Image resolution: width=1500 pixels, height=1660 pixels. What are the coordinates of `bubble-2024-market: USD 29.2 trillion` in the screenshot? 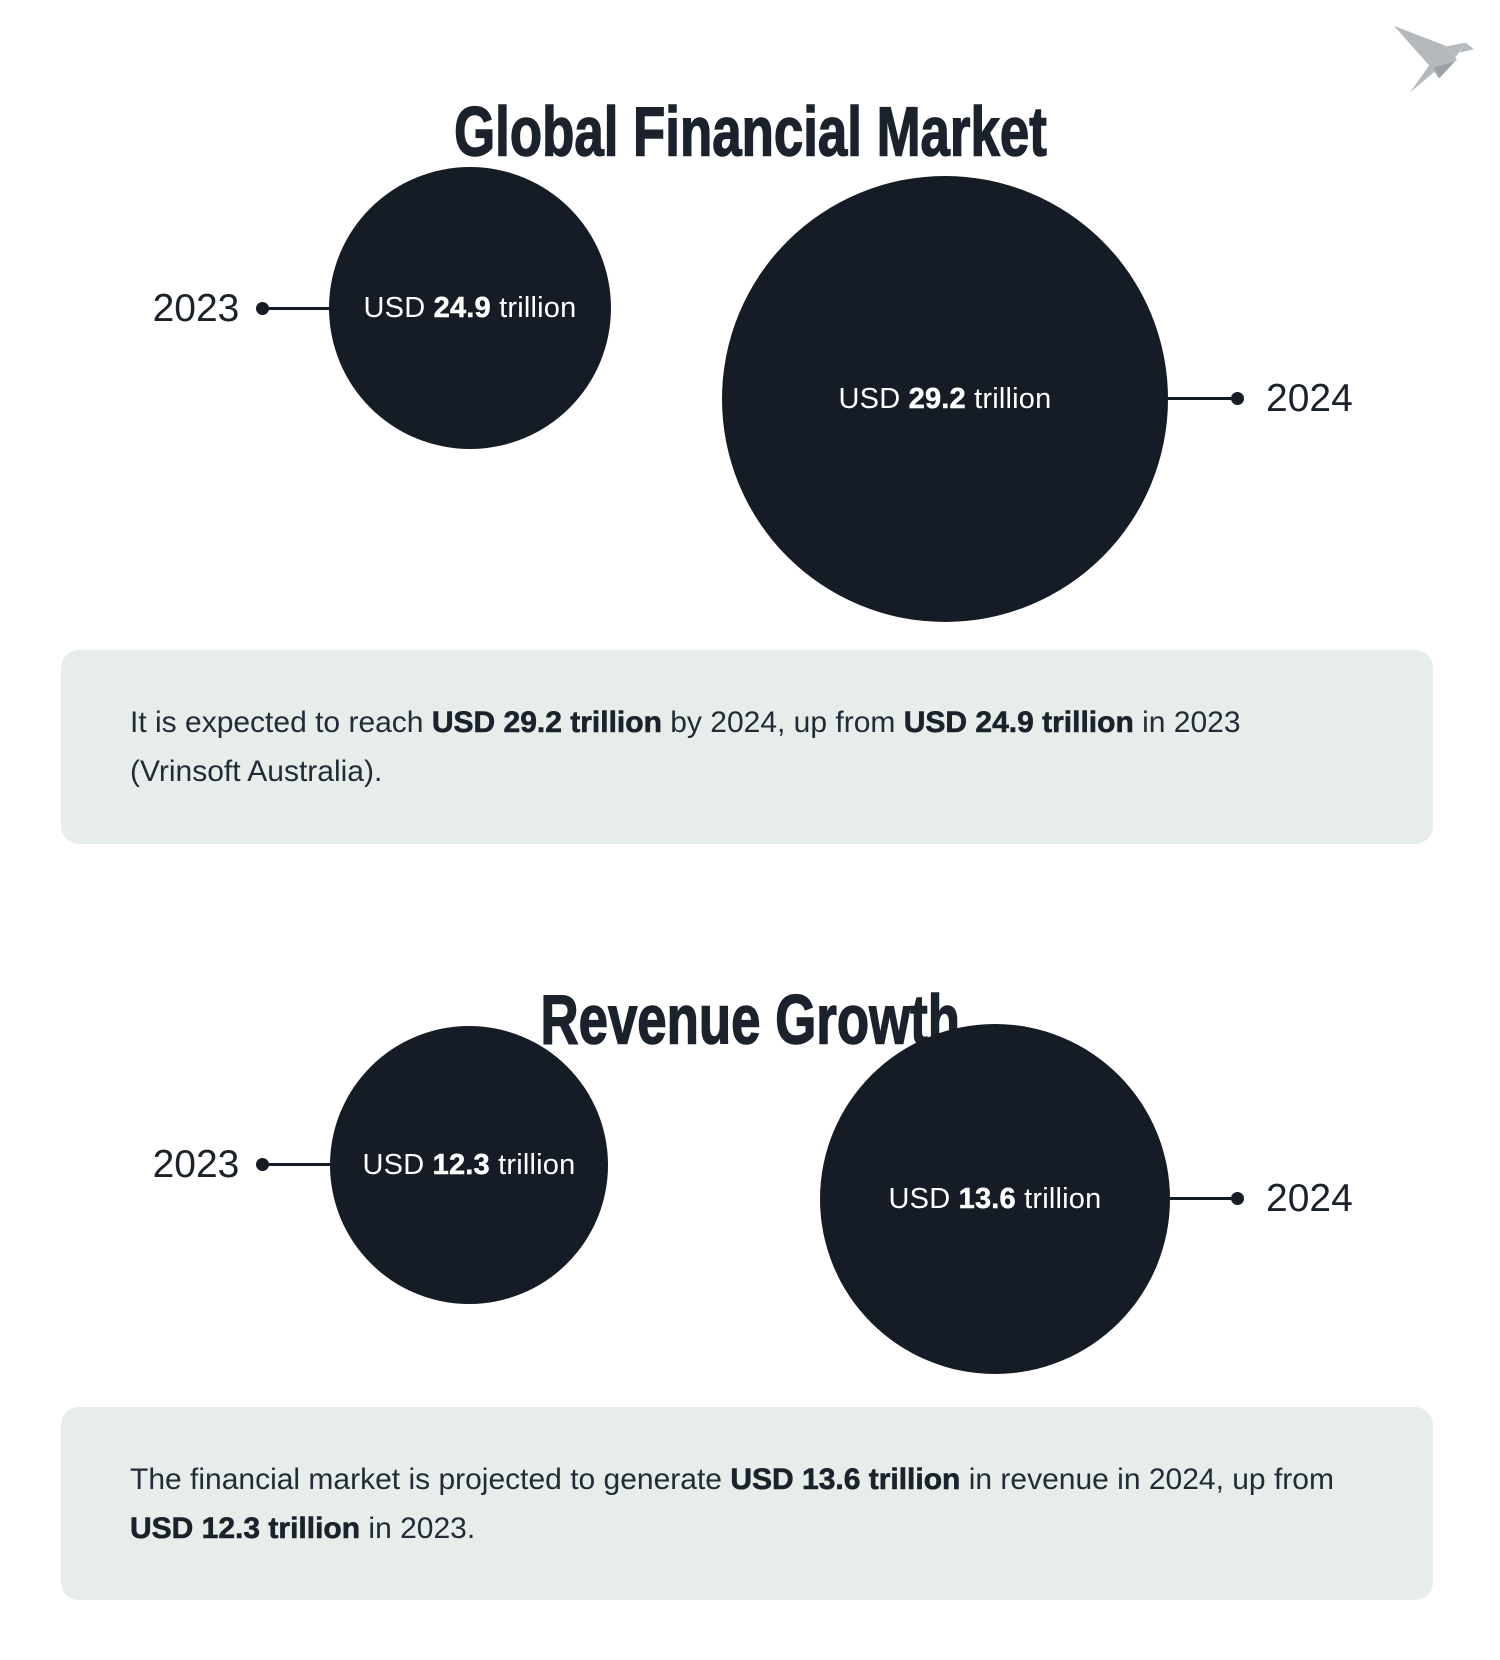 It's located at (945, 399).